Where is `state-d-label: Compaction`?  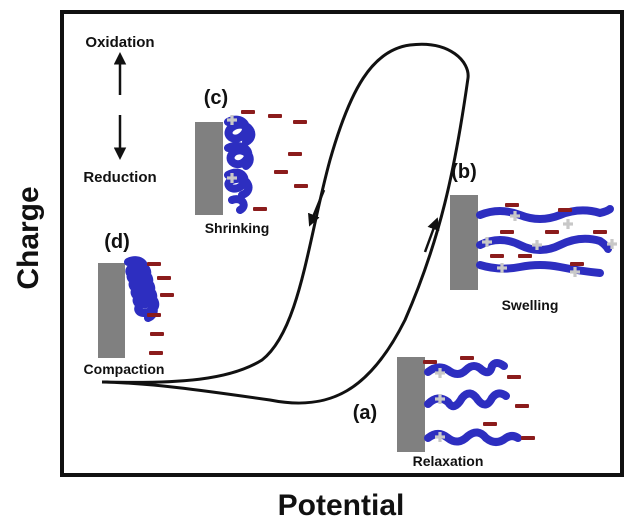
state-d-label: Compaction is located at coordinates (124, 369).